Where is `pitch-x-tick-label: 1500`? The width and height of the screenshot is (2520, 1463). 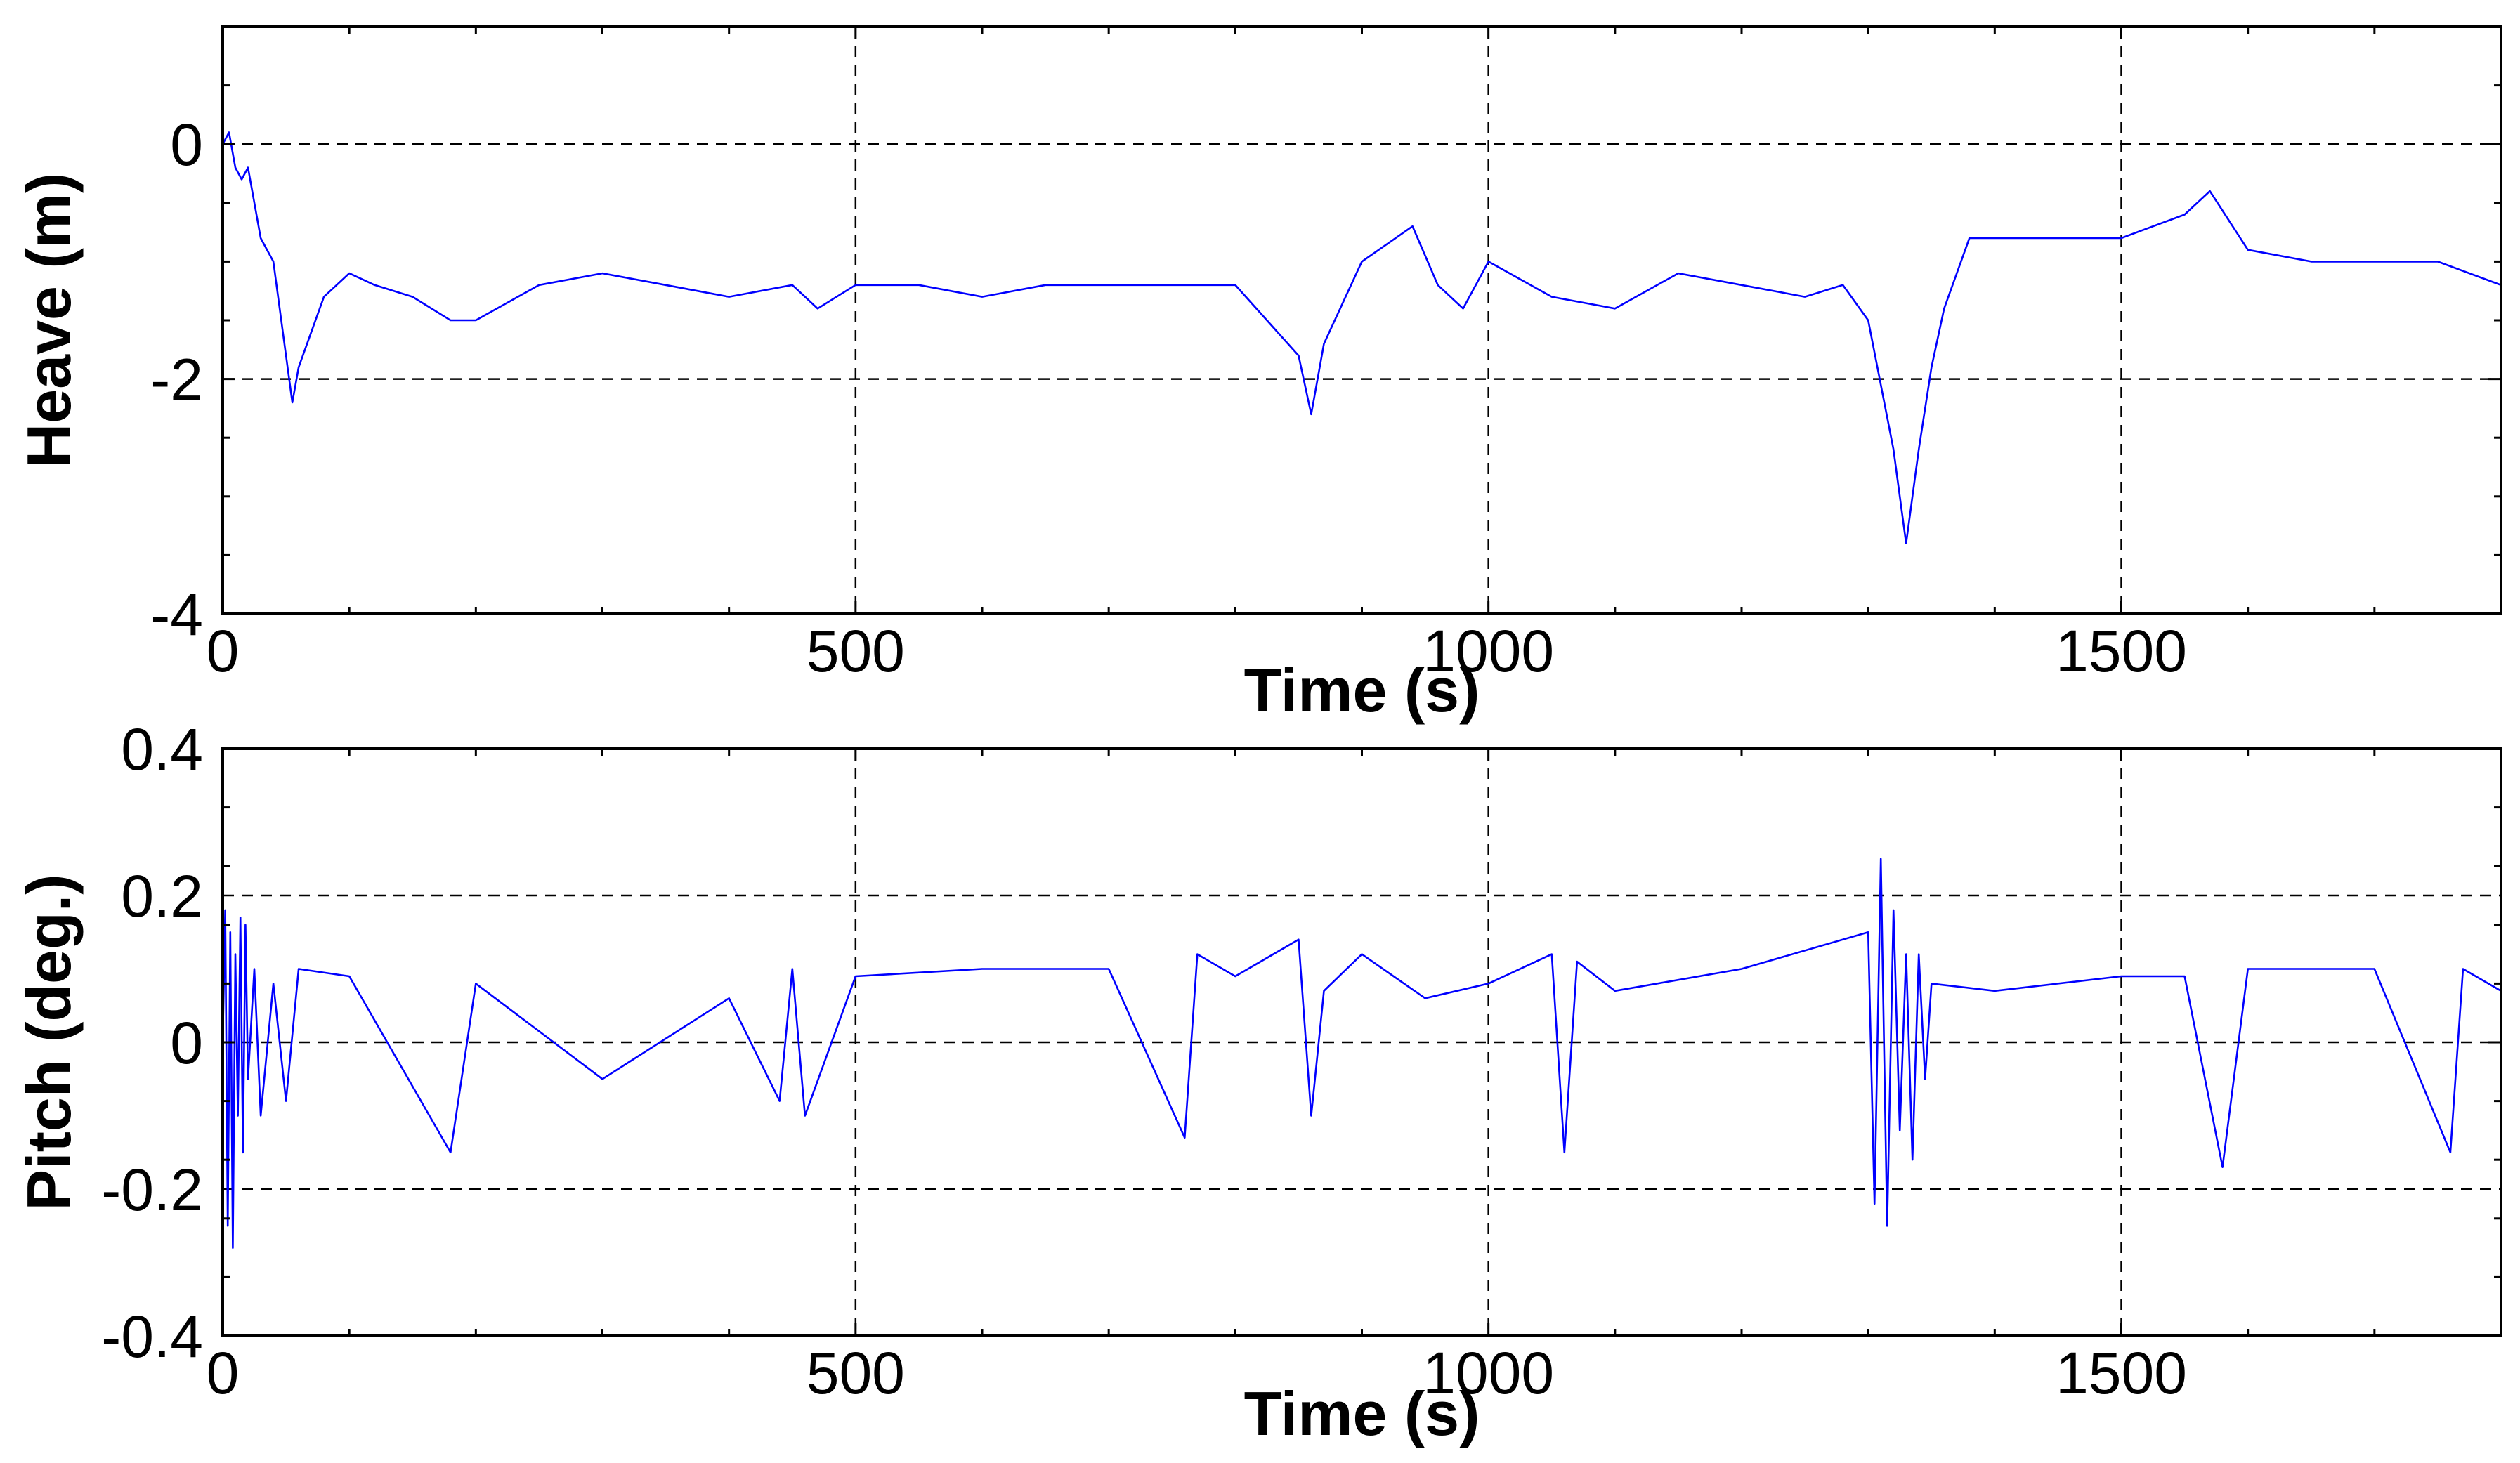 pitch-x-tick-label: 1500 is located at coordinates (2121, 1373).